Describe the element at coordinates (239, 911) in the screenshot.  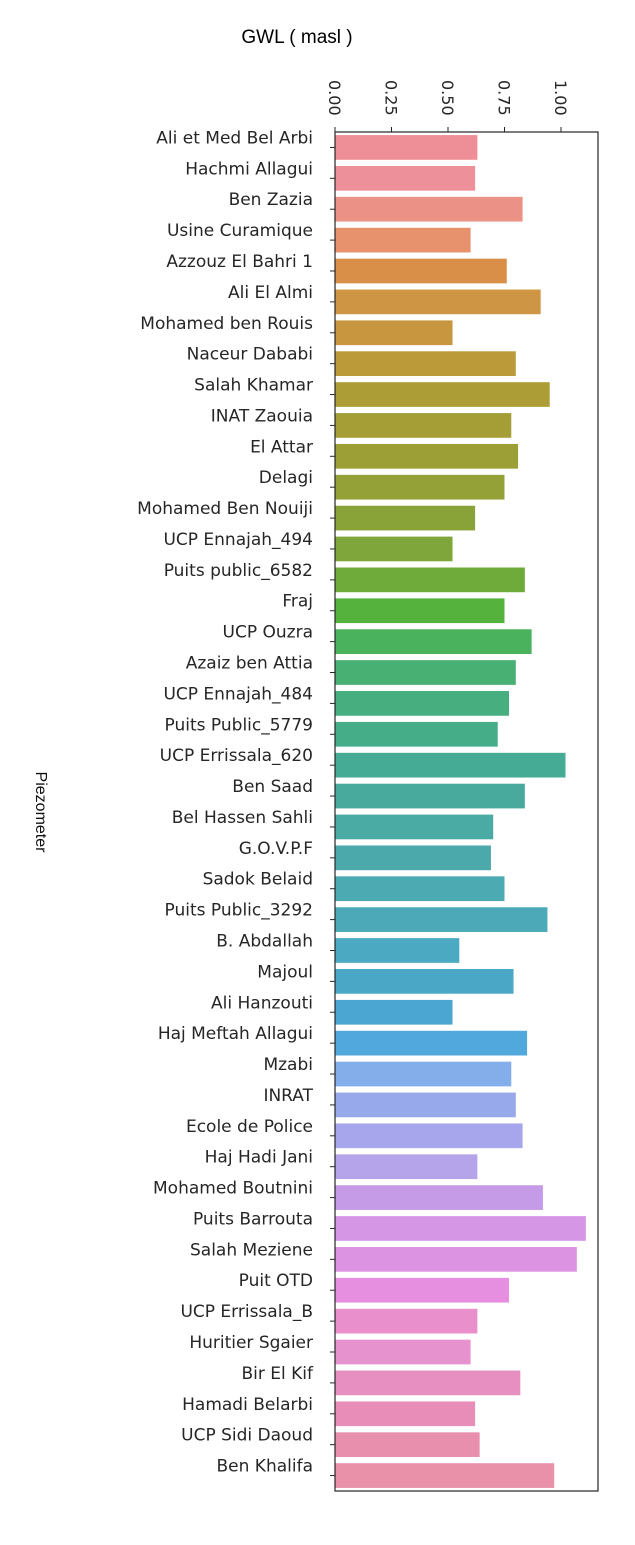
I see `category-label: Puits Public_3292` at that location.